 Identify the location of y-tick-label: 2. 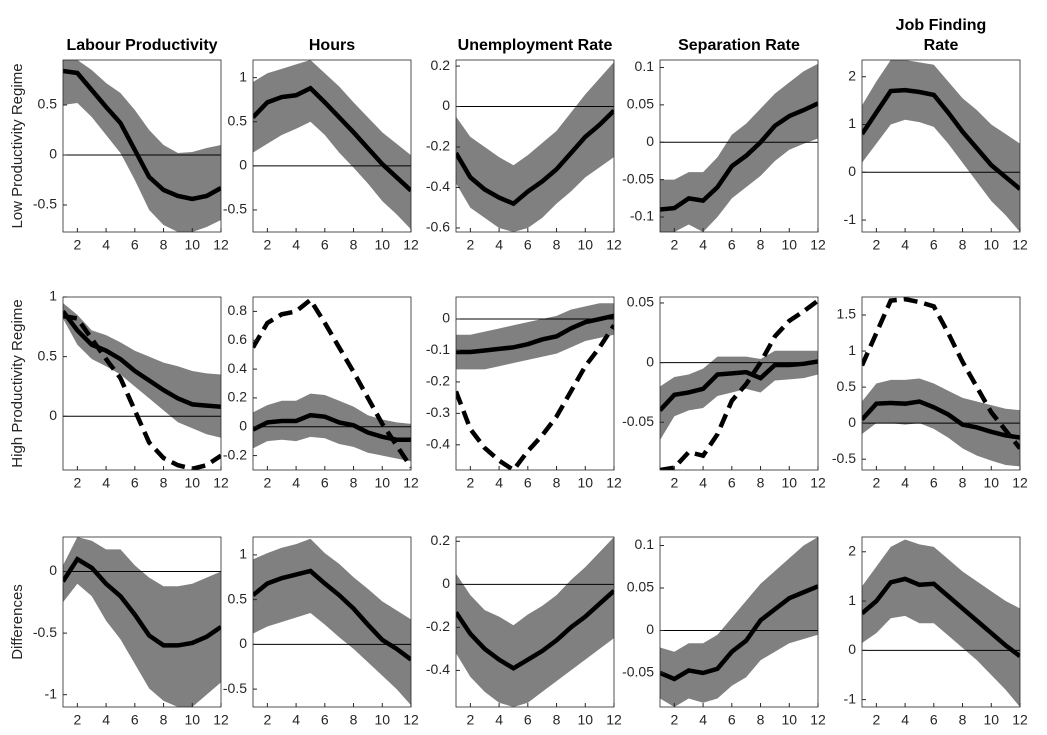
(852, 75).